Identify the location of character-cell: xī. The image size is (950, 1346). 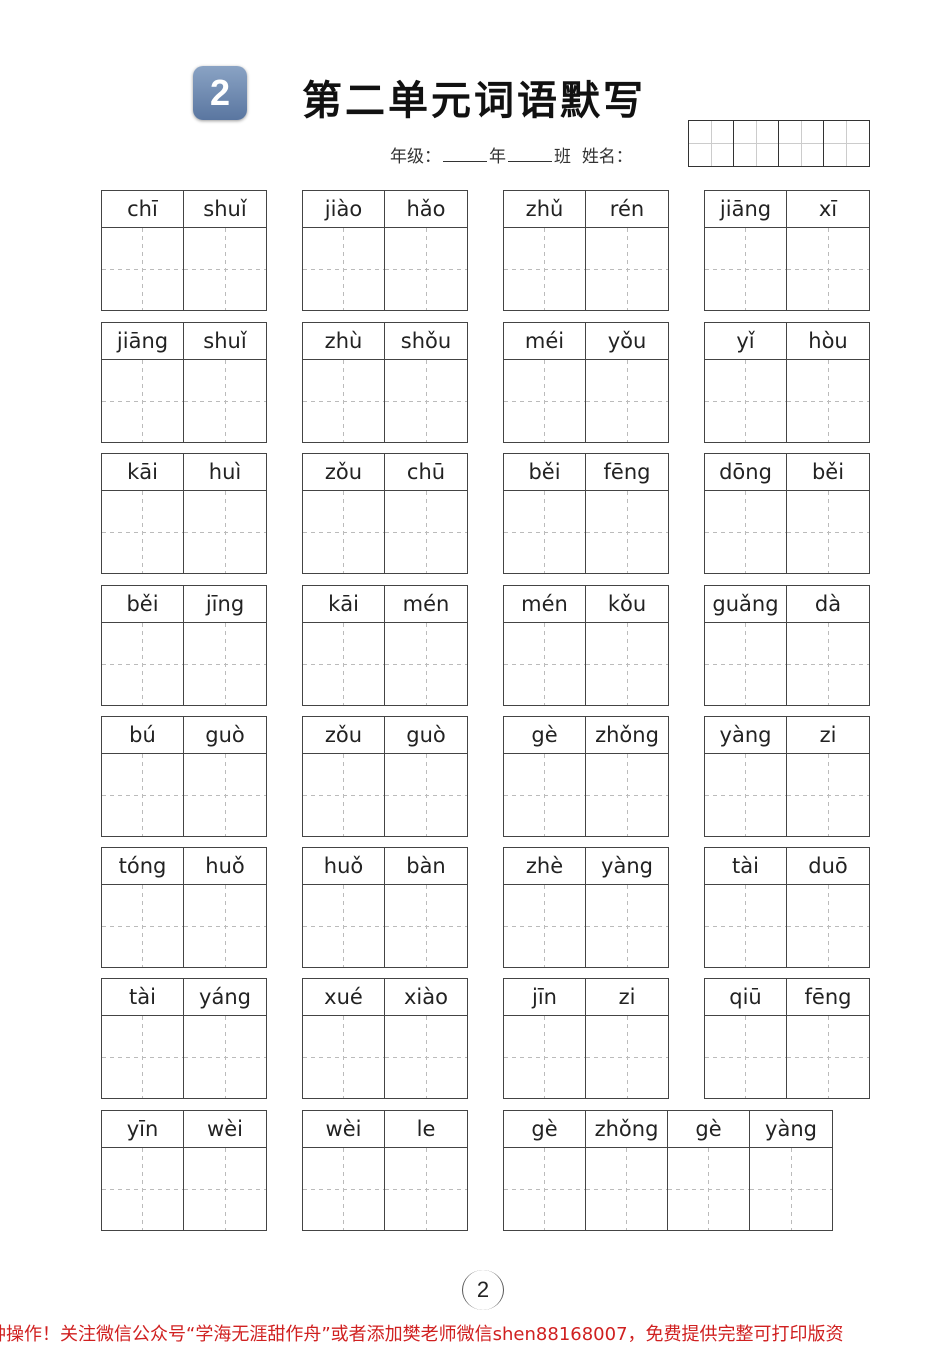
(828, 250).